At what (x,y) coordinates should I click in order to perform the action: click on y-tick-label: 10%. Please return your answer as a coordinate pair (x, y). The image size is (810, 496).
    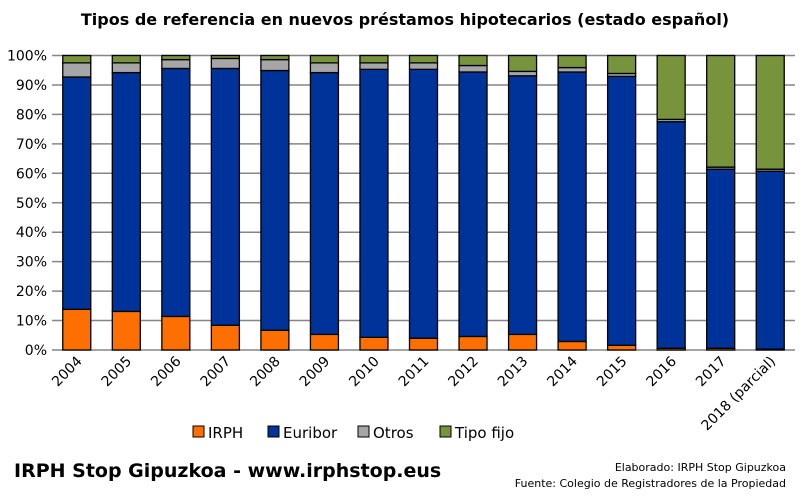
    Looking at the image, I should click on (31, 322).